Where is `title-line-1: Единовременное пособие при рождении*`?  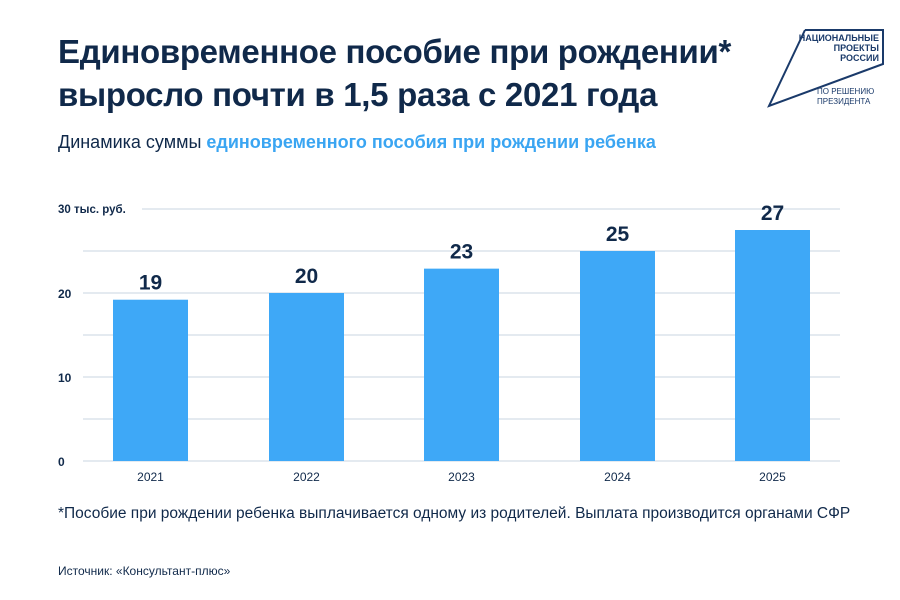
title-line-1: Единовременное пособие при рождении* is located at coordinates (395, 51).